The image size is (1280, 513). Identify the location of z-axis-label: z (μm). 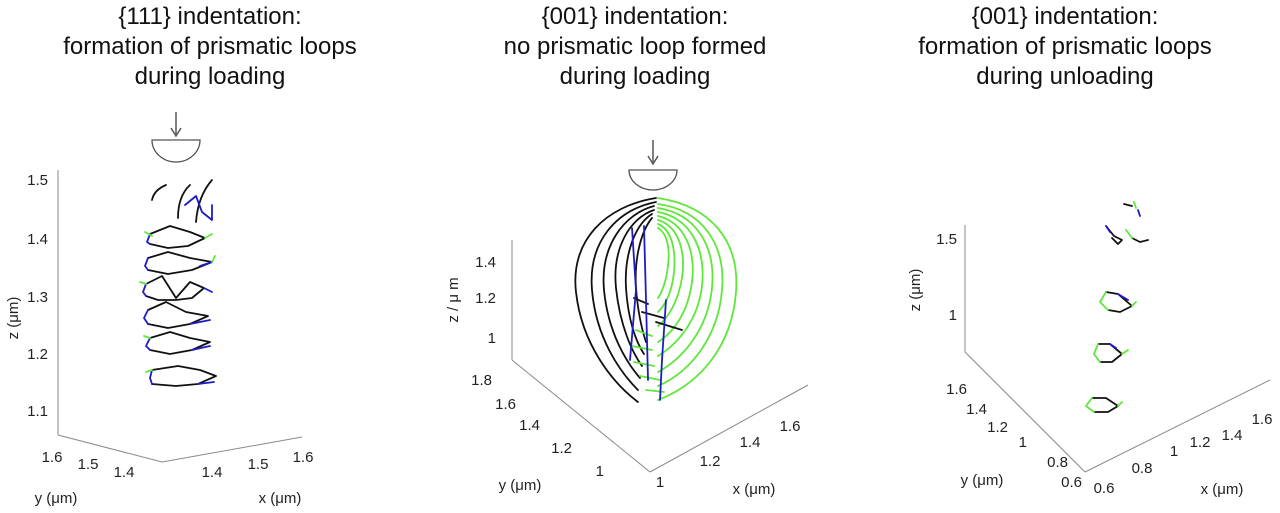
(13, 318).